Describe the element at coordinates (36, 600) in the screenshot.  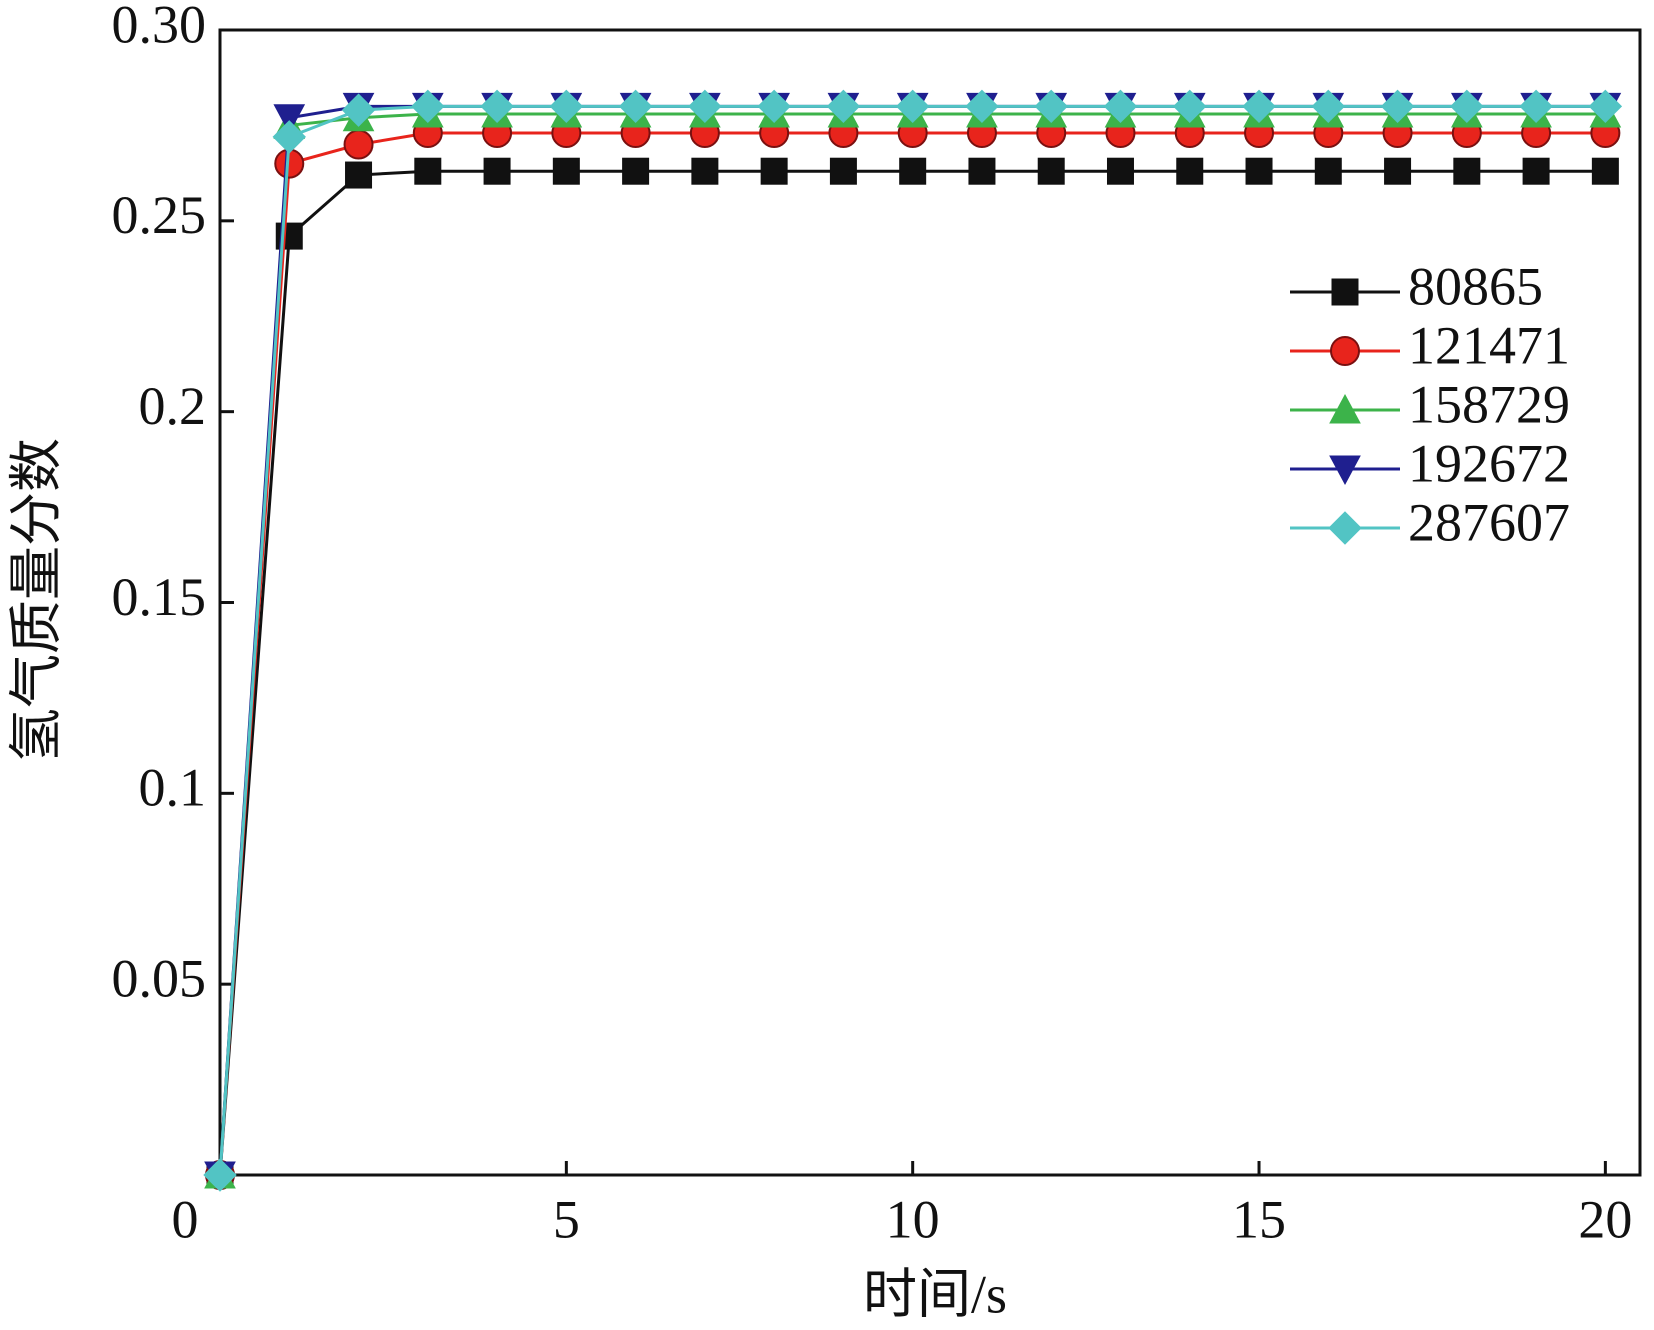
I see `y-axis-label: 氢气质量分数` at that location.